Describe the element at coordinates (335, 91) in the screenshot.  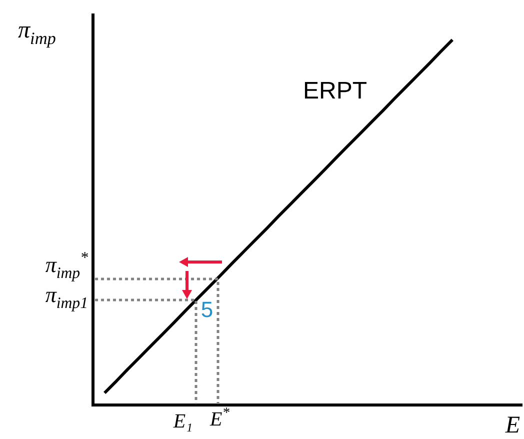
I see `annotation: ERPT` at that location.